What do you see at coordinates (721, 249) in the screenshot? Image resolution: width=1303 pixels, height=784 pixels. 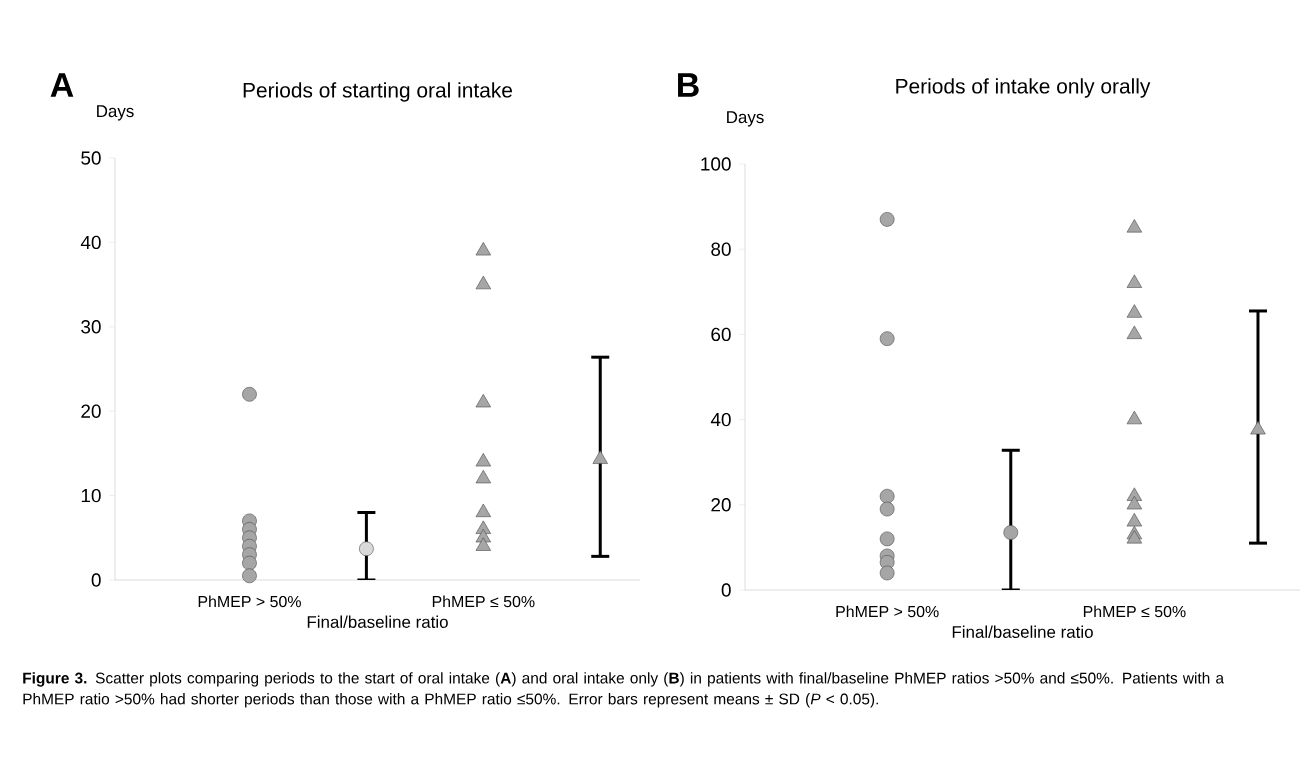 I see `y-tick-label: 80` at bounding box center [721, 249].